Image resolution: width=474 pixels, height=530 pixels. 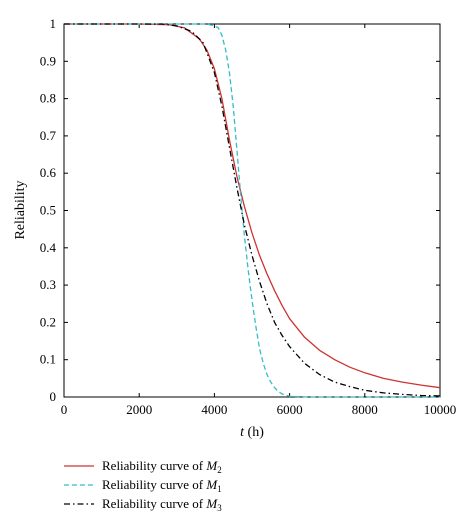 I want to click on x-tick-label: 8000, so click(x=365, y=409).